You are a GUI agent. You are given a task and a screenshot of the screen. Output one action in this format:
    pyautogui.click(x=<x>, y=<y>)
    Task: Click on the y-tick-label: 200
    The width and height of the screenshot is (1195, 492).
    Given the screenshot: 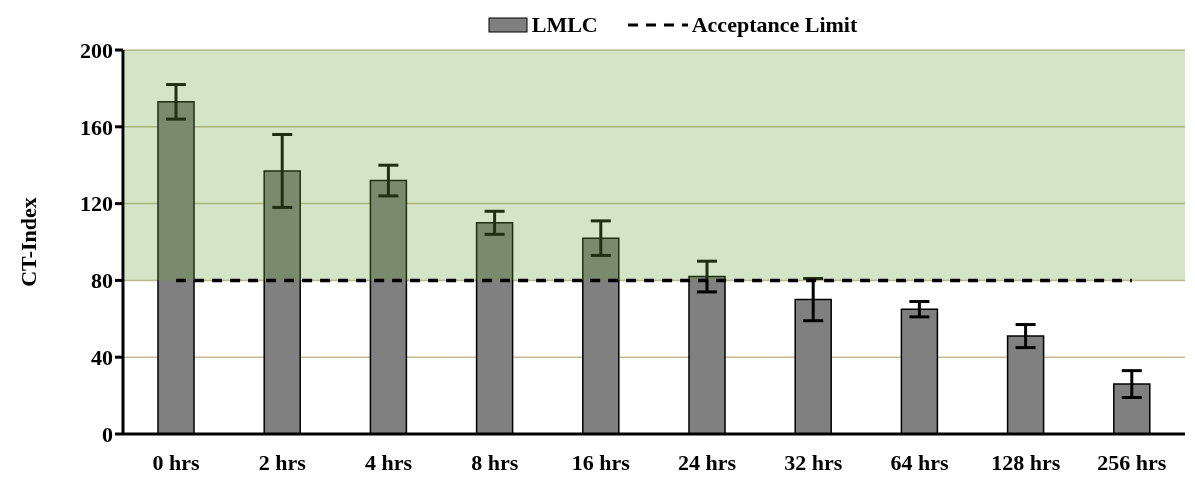 What is the action you would take?
    pyautogui.click(x=96, y=50)
    